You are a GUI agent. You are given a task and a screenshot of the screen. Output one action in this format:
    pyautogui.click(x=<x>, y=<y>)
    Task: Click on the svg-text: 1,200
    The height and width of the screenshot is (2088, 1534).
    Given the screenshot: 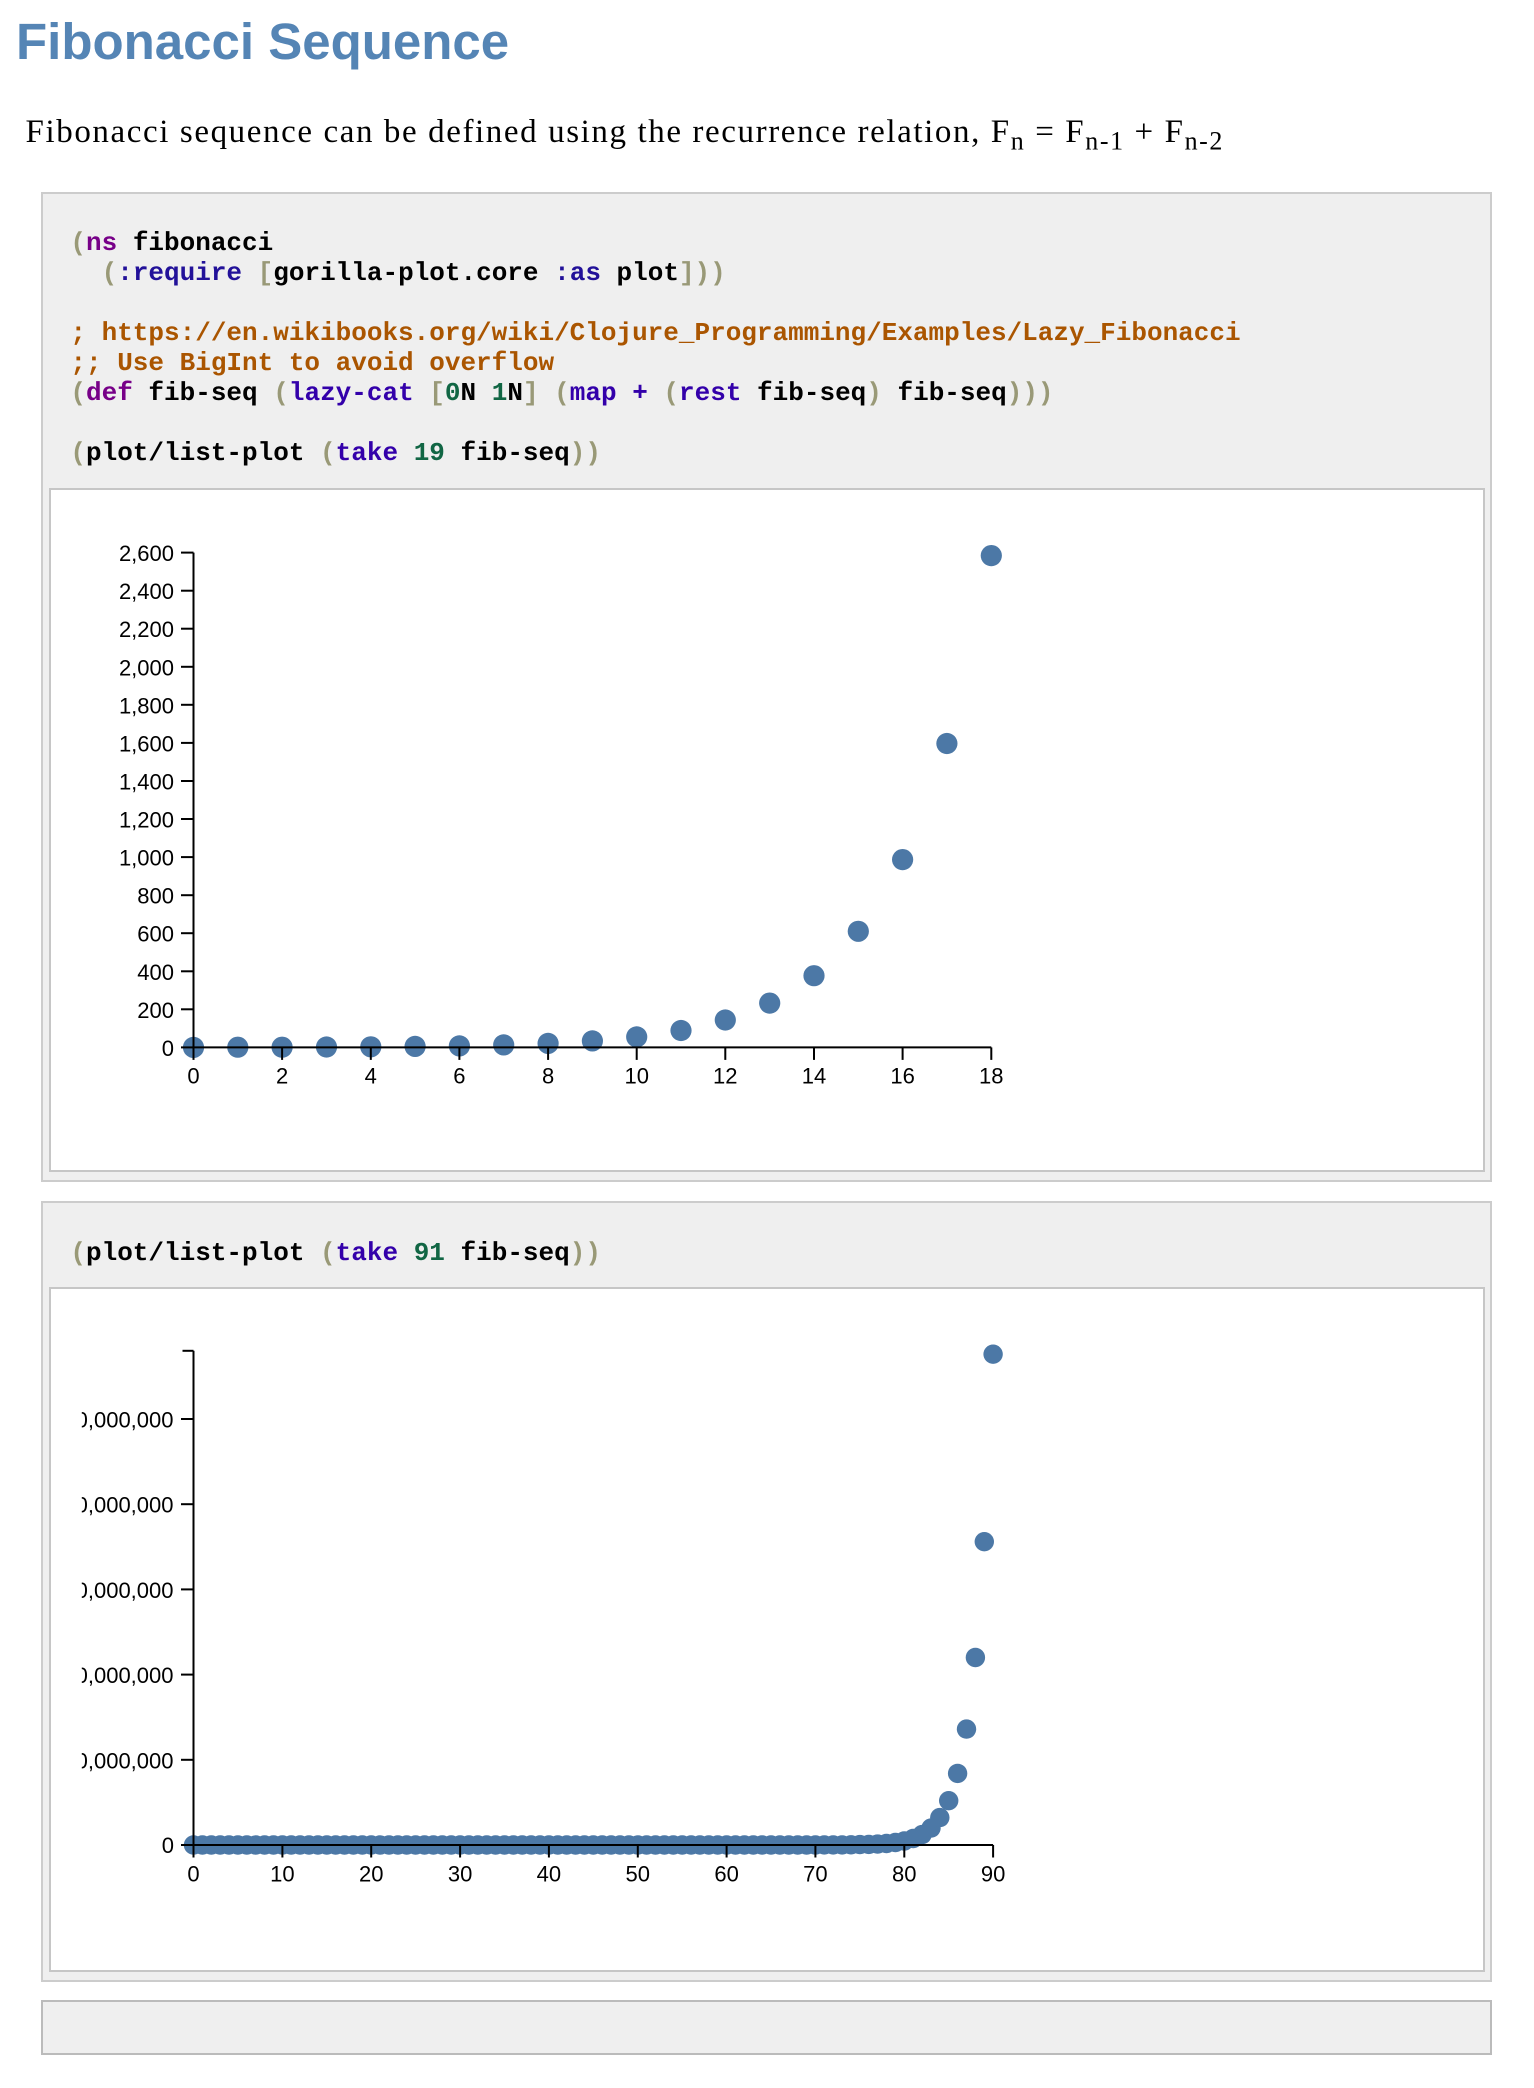 What is the action you would take?
    pyautogui.click(x=146, y=820)
    